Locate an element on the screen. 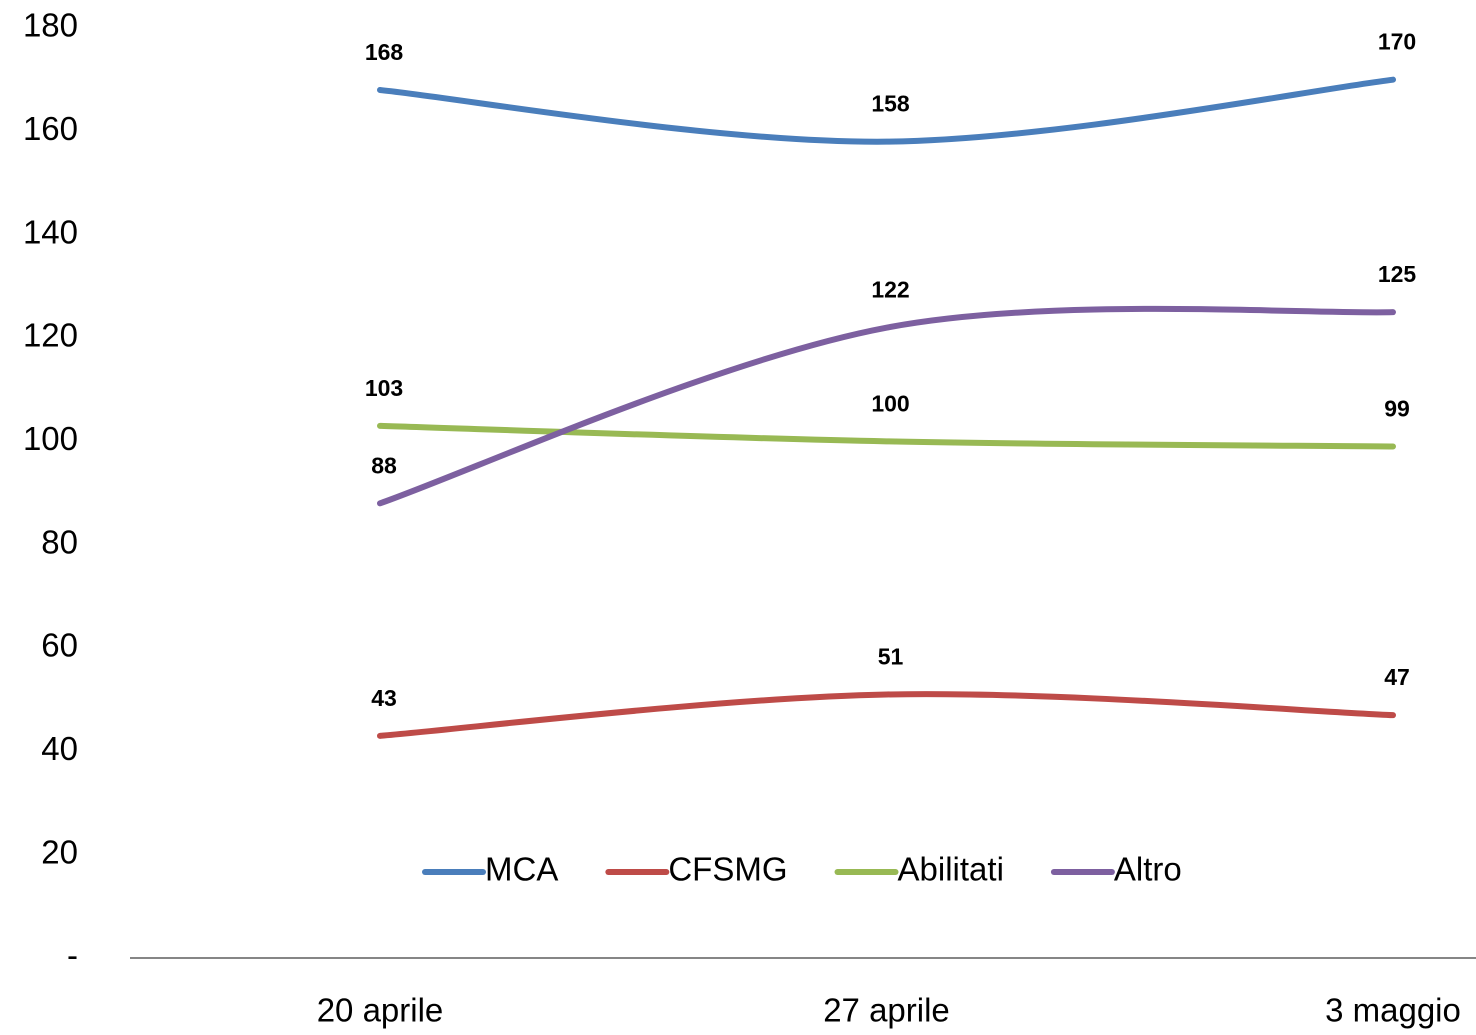 The height and width of the screenshot is (1035, 1476). y-tick-label: 60 is located at coordinates (59, 645).